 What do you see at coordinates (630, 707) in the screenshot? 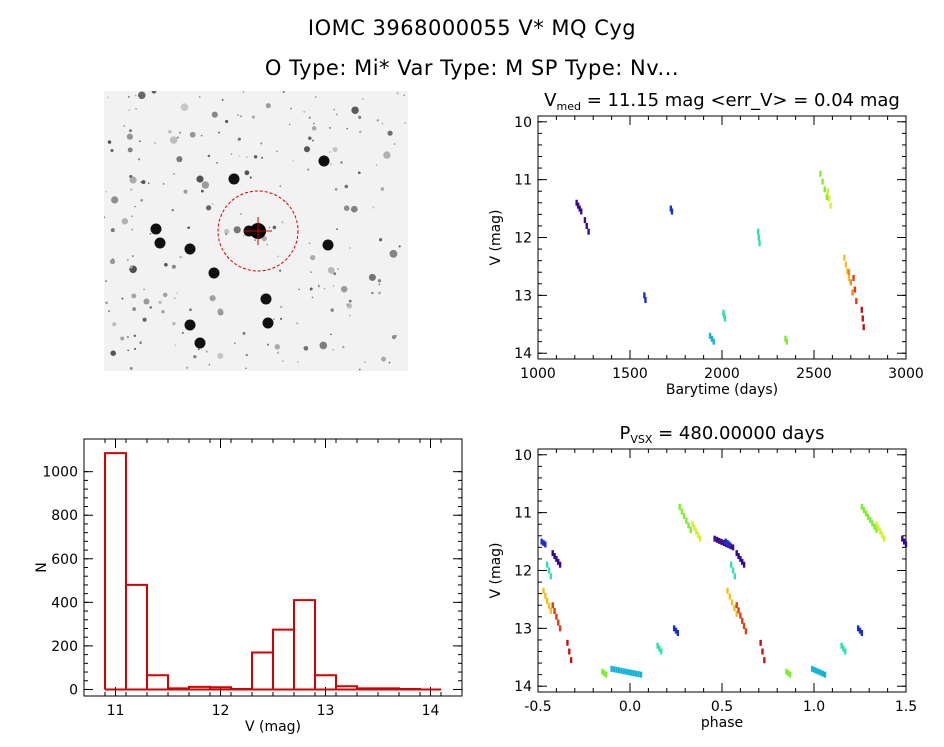
I see `phasecurve-x-tick-label: 0.0` at bounding box center [630, 707].